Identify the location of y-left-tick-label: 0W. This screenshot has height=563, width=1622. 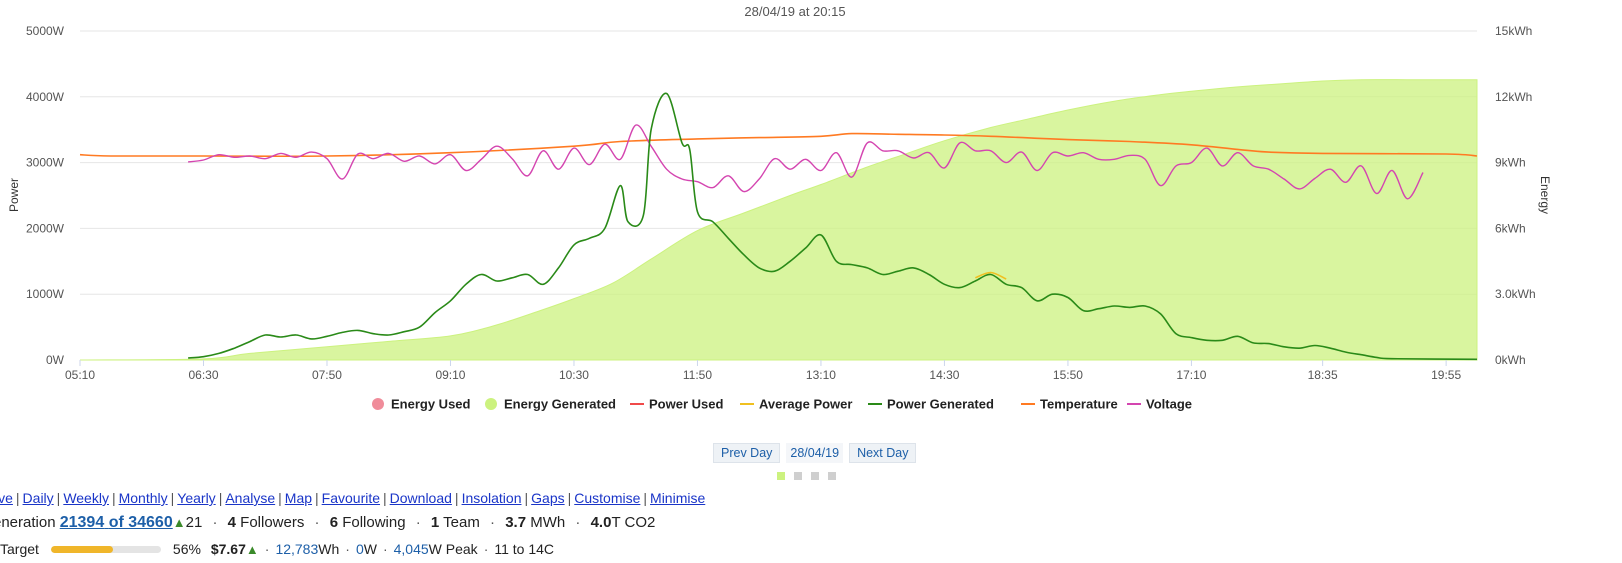
(55, 360).